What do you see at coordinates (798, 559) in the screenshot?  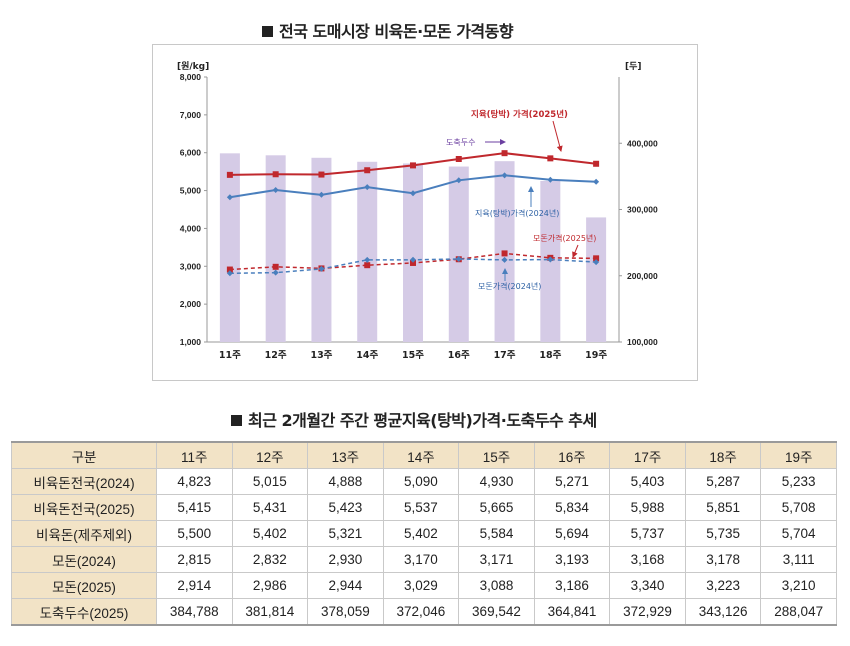 I see `table-cell: 3,111` at bounding box center [798, 559].